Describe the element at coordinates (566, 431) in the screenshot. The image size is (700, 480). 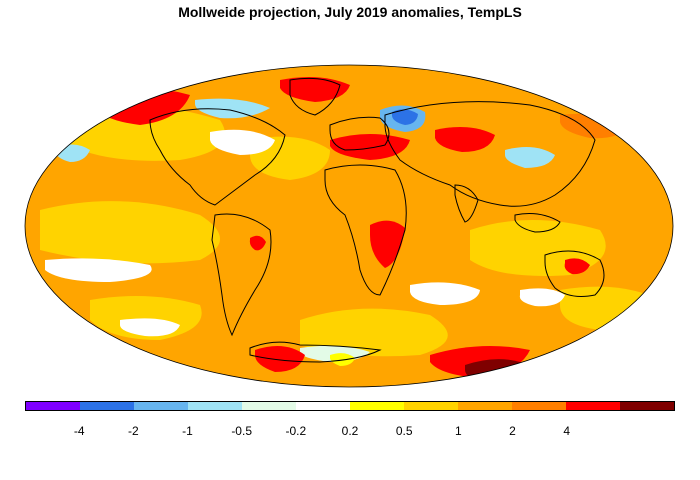
I see `colorbar-tick-label: 4` at that location.